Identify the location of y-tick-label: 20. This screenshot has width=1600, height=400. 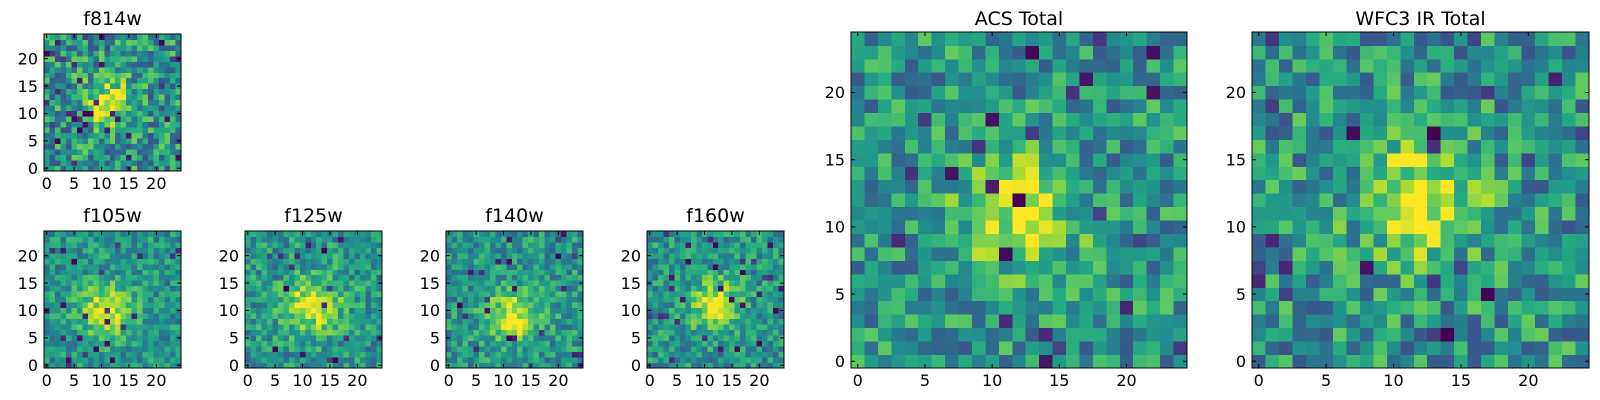
(229, 255).